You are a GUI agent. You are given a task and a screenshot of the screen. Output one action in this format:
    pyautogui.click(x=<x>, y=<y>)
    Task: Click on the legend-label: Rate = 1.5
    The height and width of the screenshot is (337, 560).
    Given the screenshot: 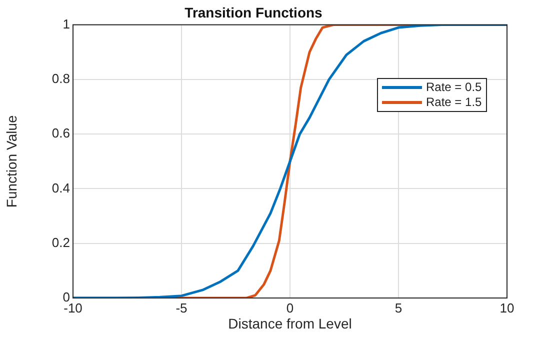 What is the action you would take?
    pyautogui.click(x=454, y=102)
    